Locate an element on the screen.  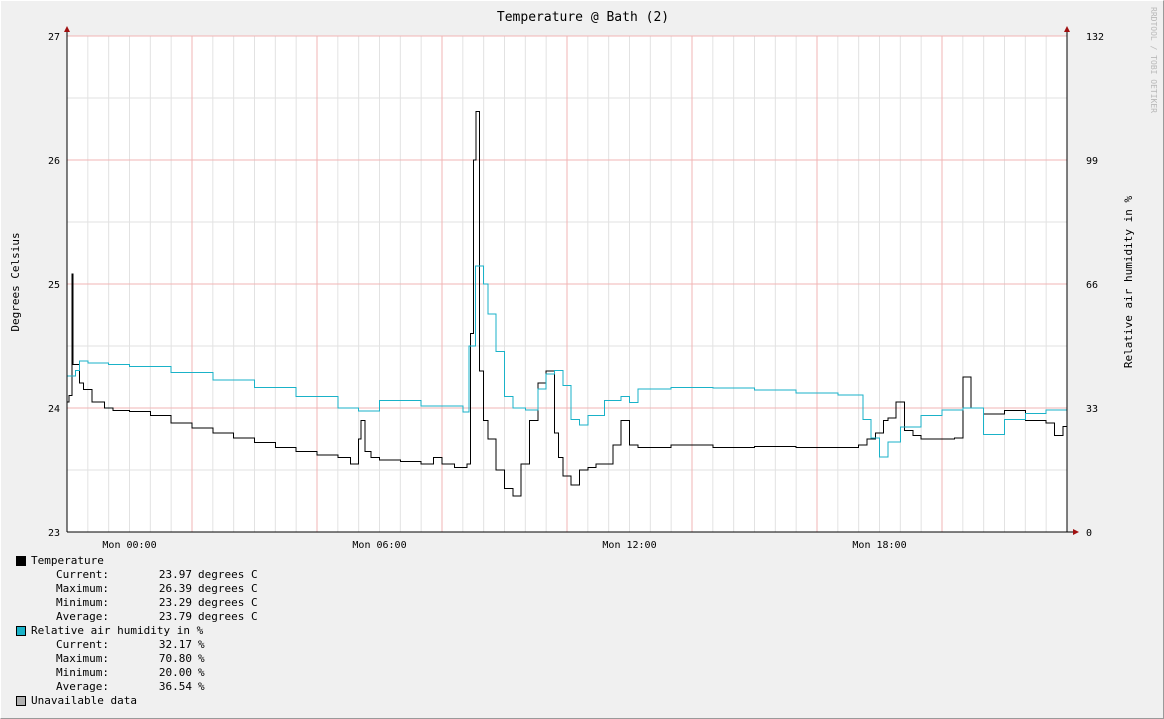
unavailable-swatch is located at coordinates (21, 701).